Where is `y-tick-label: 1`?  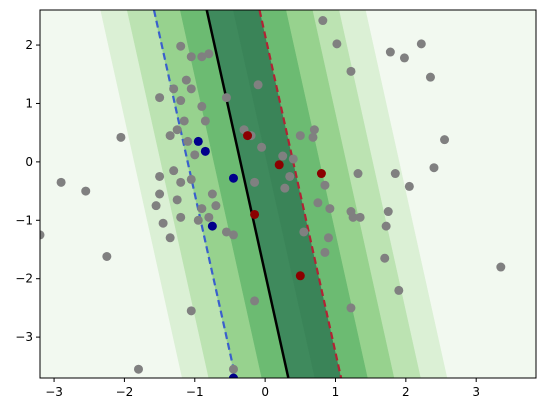
y-tick-label: 1 is located at coordinates (29, 103).